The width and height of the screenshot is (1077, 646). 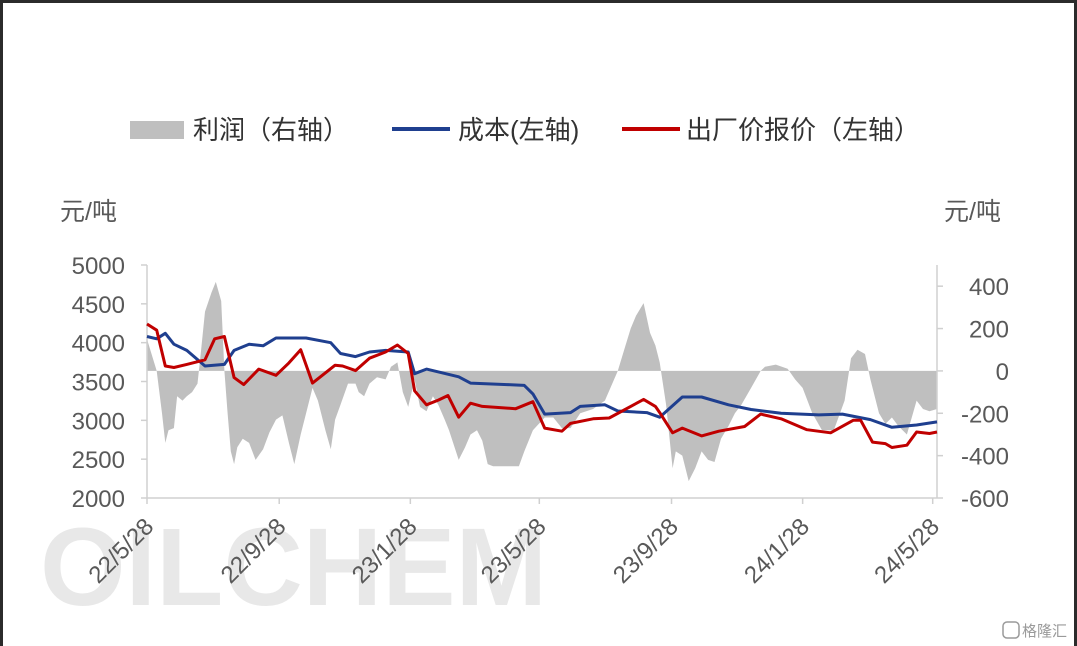 I want to click on right-tick-label: -200, so click(x=985, y=414).